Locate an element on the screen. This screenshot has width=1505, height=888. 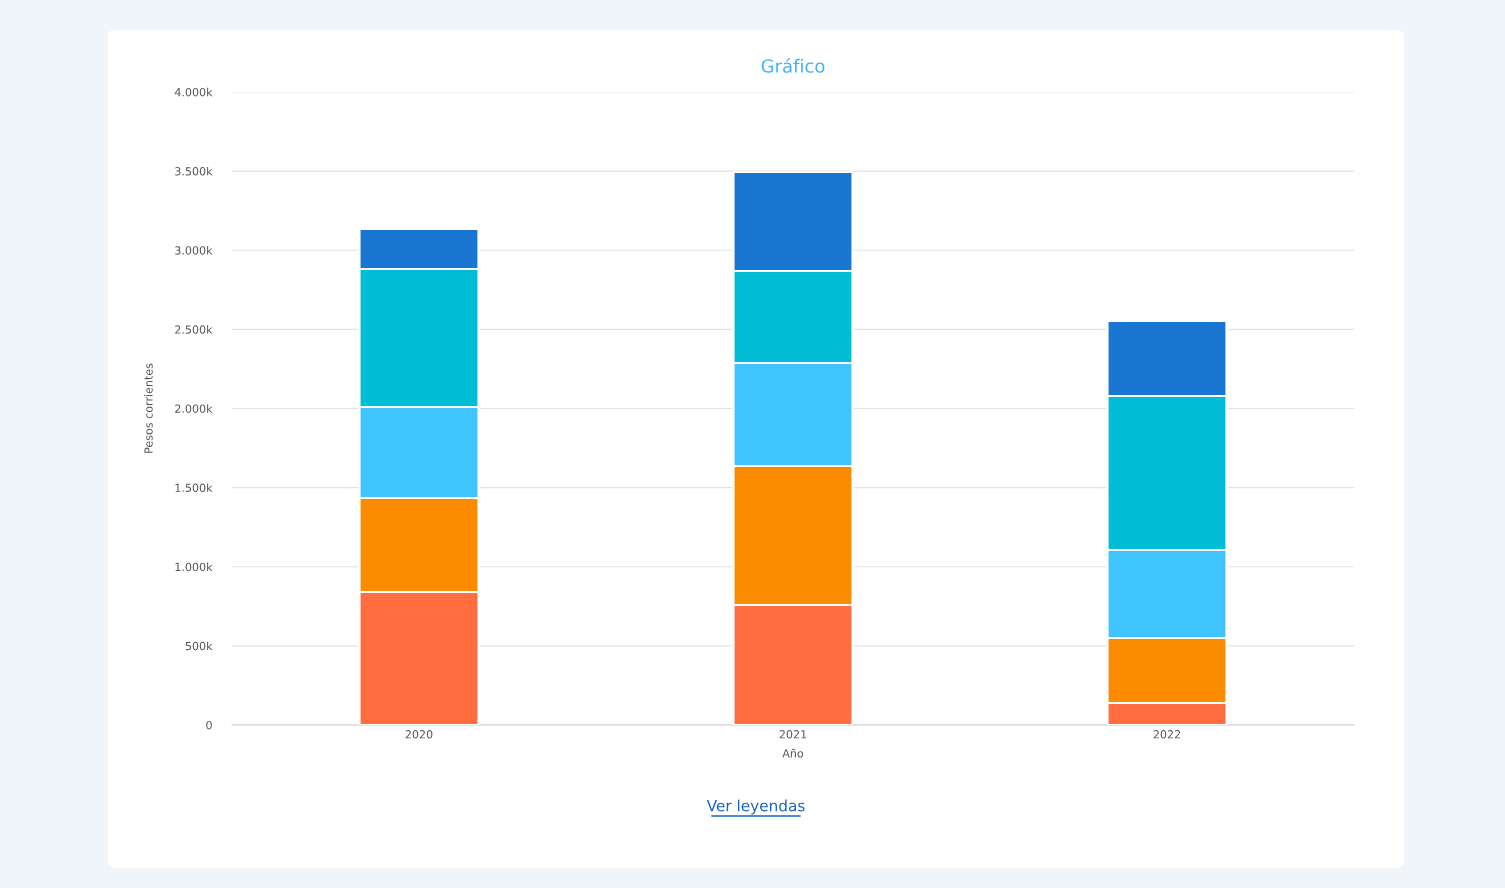
x-tick-label: 2020 is located at coordinates (419, 734).